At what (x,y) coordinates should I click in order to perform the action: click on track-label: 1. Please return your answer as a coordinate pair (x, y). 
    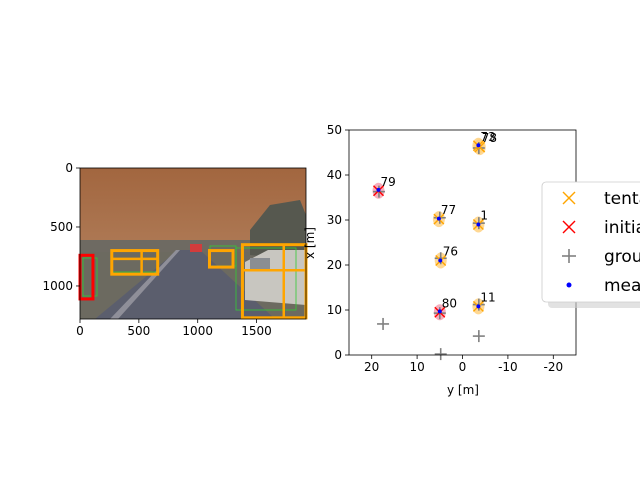
    Looking at the image, I should click on (484, 216).